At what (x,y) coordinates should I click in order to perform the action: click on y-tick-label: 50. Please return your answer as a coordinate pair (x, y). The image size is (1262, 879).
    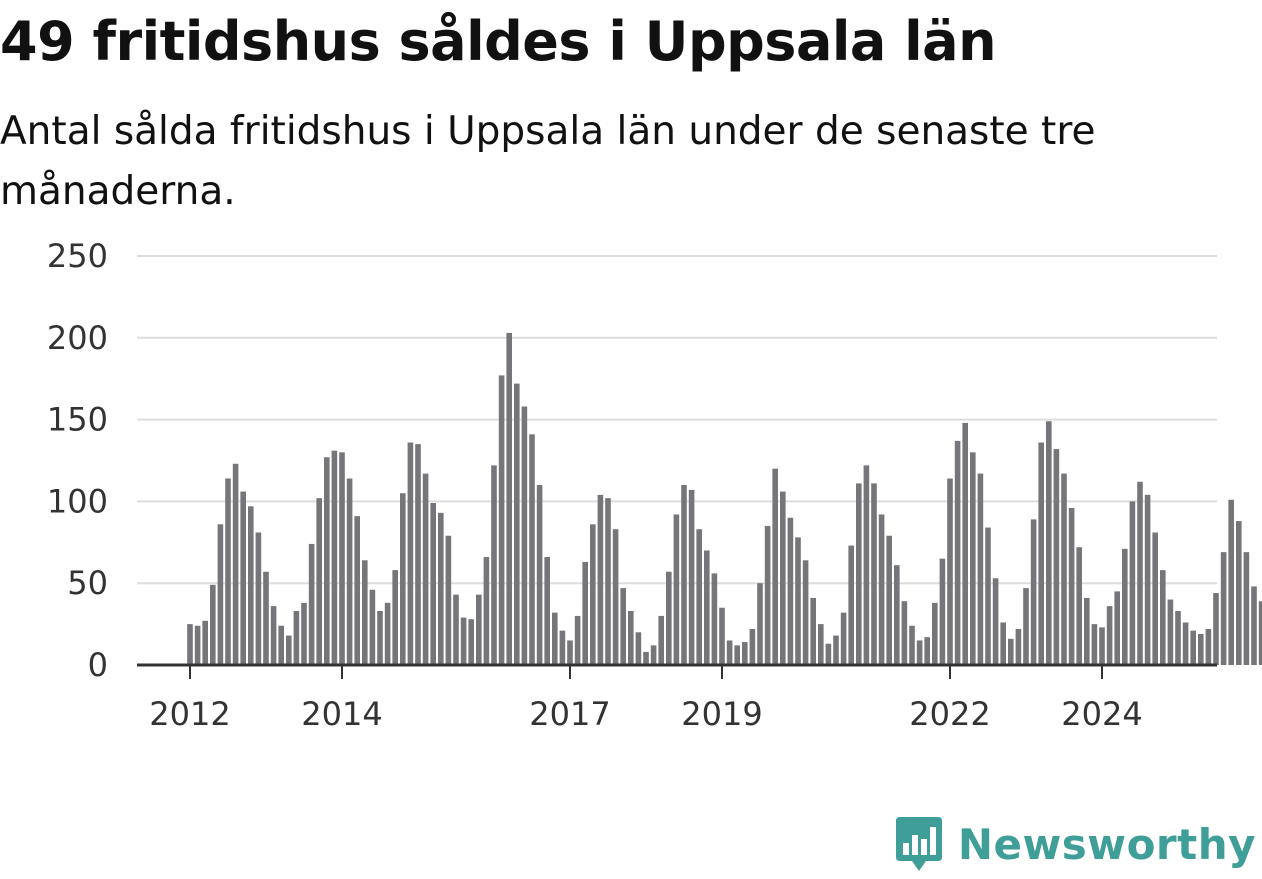
    Looking at the image, I should click on (87, 583).